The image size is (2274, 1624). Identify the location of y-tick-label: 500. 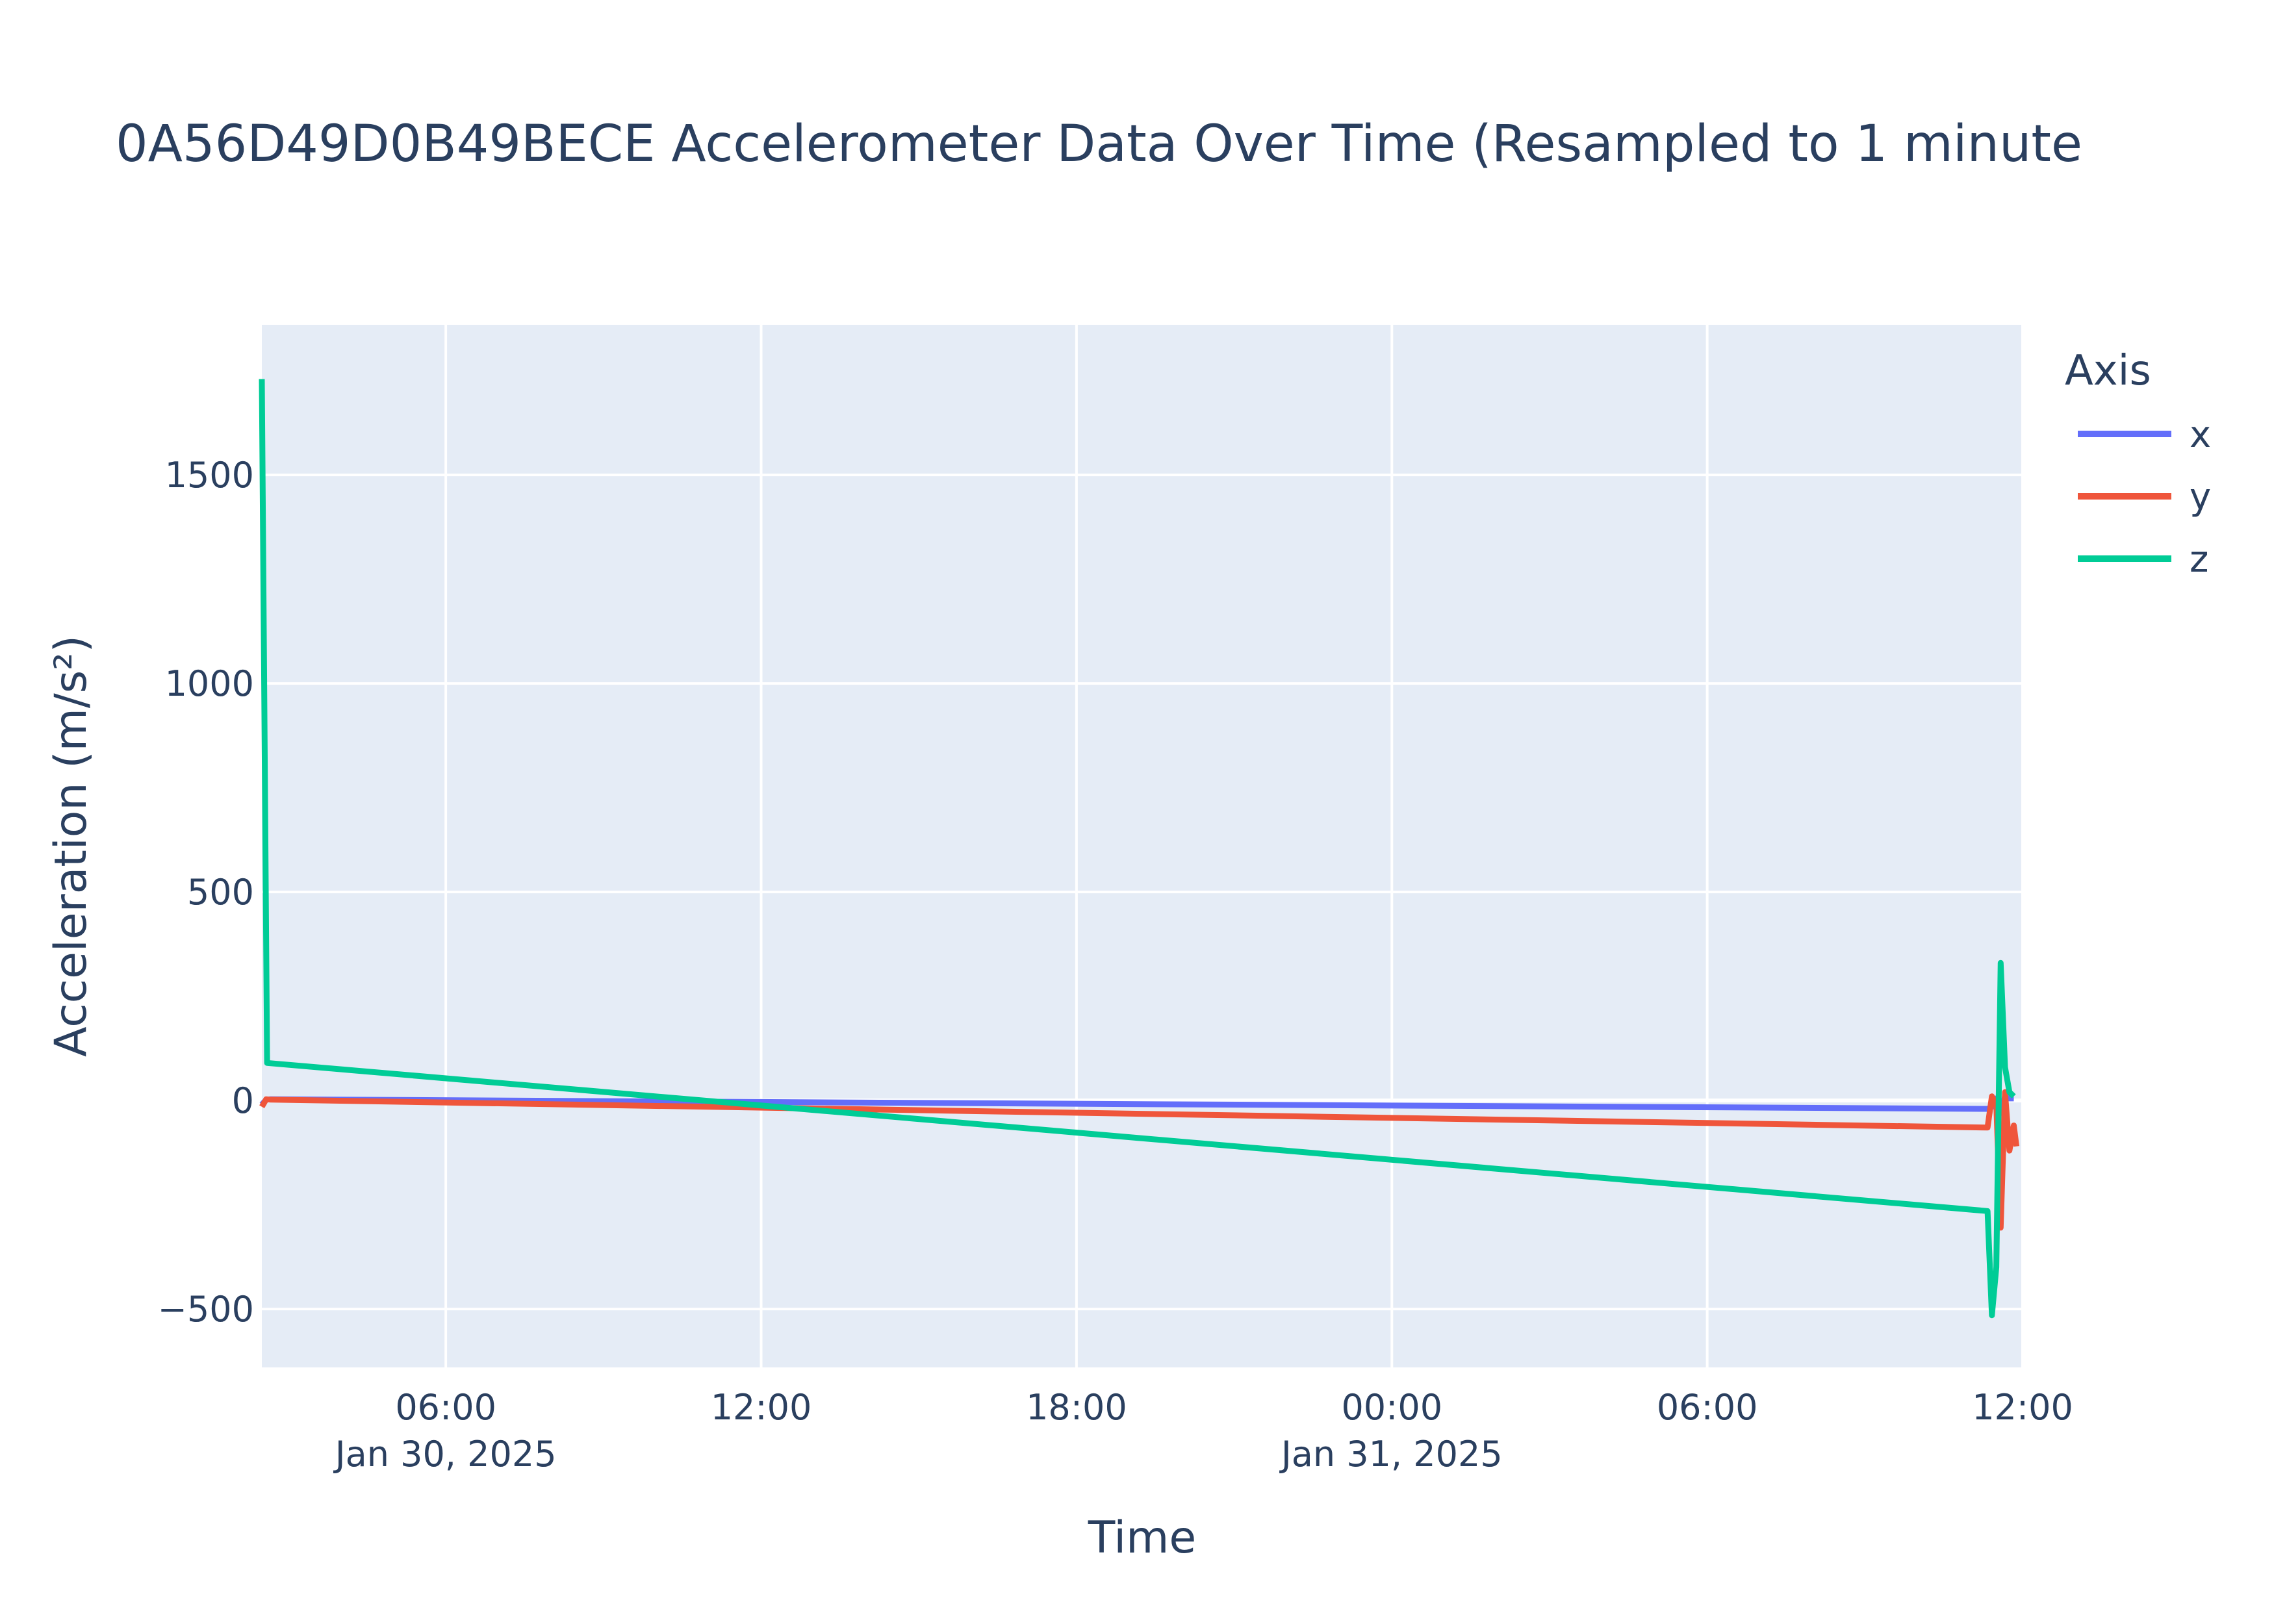
(220, 892).